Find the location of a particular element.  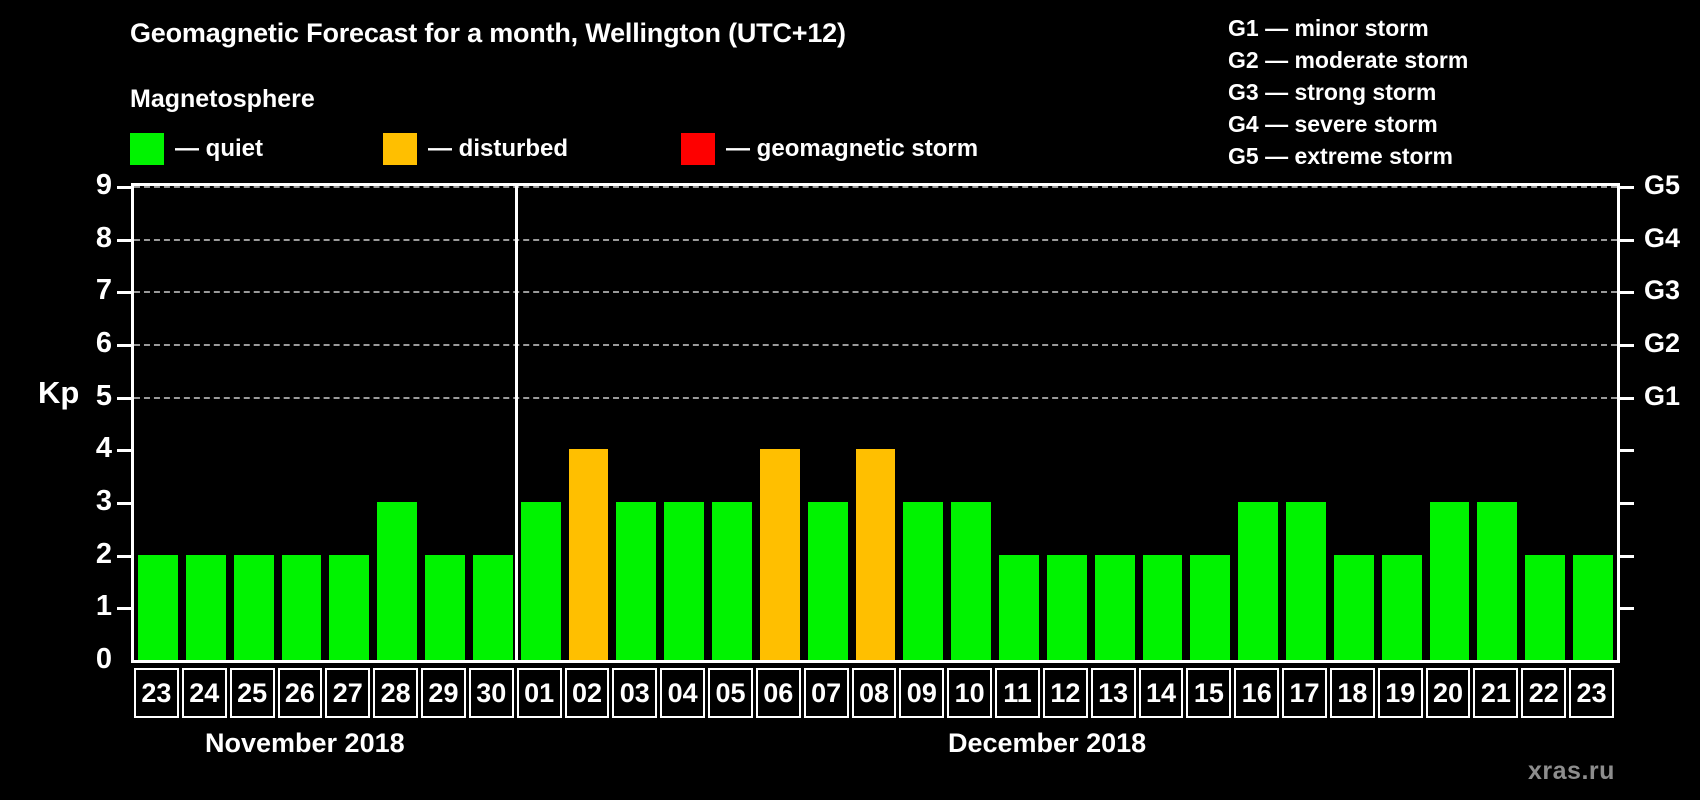

day-label-1: 24 is located at coordinates (204, 693).